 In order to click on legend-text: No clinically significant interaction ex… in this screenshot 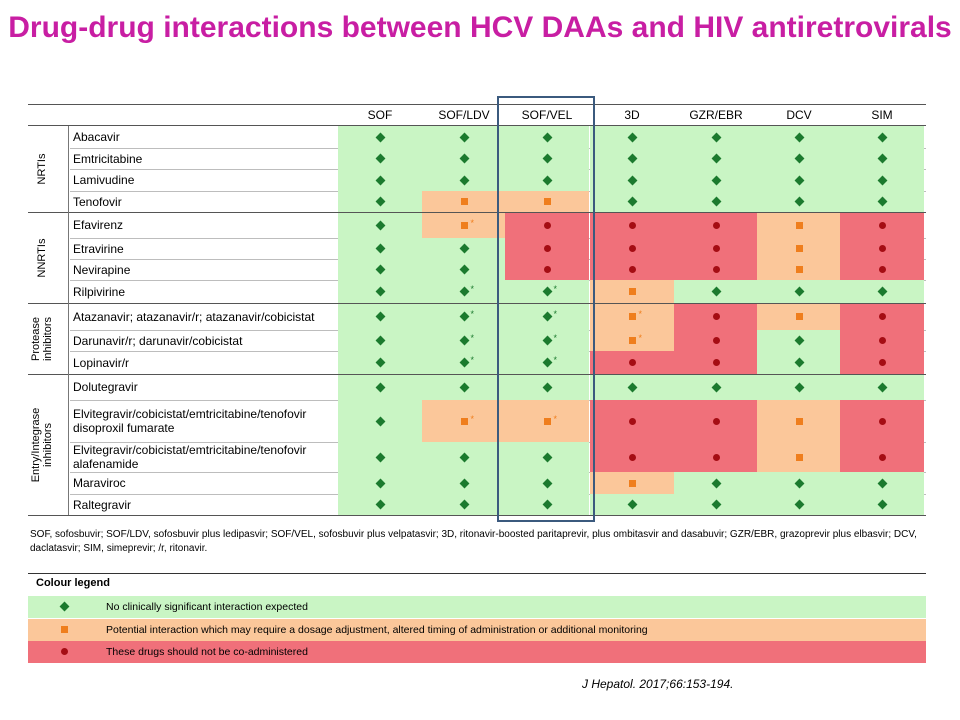, I will do `click(207, 607)`.